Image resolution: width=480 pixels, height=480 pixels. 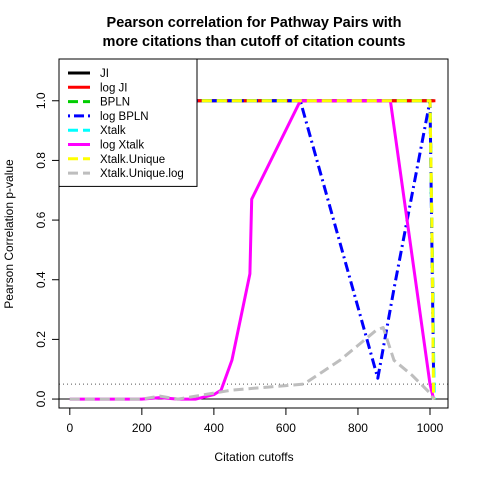 What do you see at coordinates (69, 428) in the screenshot?
I see `x-tick-label-0: 0` at bounding box center [69, 428].